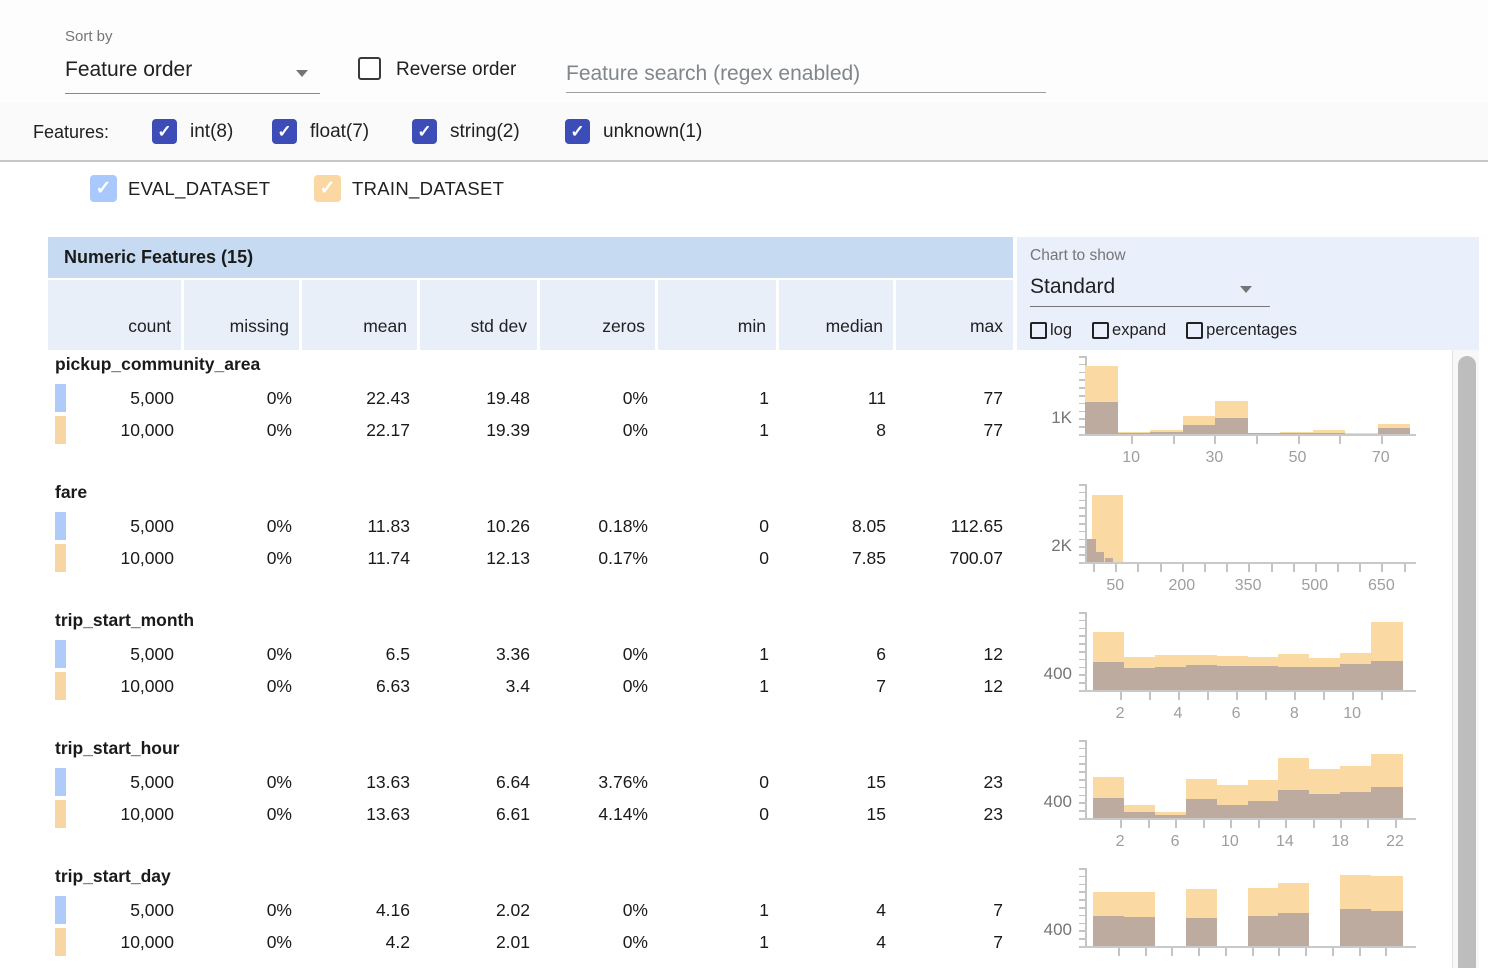  Describe the element at coordinates (993, 781) in the screenshot. I see `stat-cell: 23` at that location.